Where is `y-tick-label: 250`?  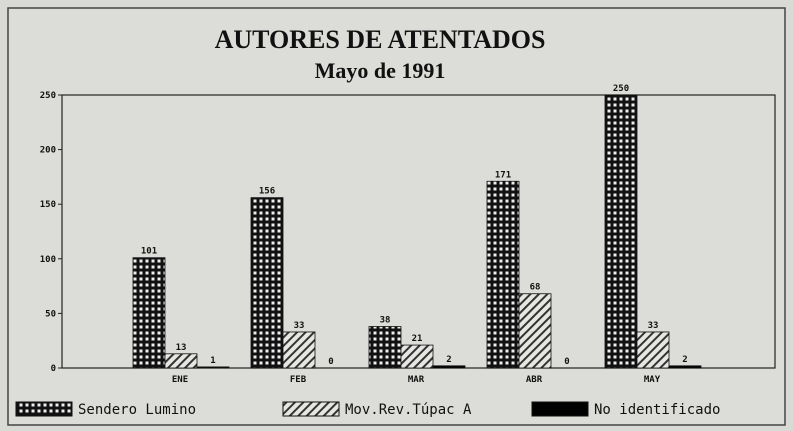
y-tick-label: 250 is located at coordinates (48, 96).